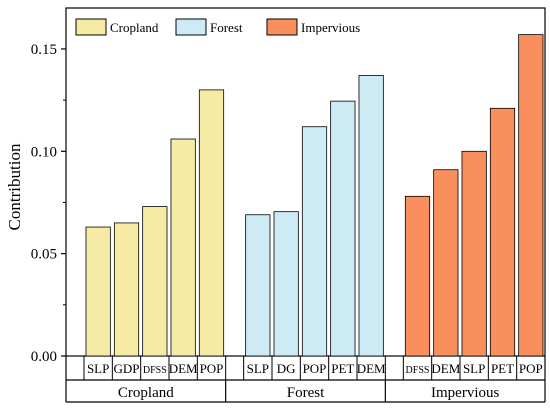 This screenshot has height=408, width=550. What do you see at coordinates (146, 393) in the screenshot?
I see `group-label: Cropland` at bounding box center [146, 393].